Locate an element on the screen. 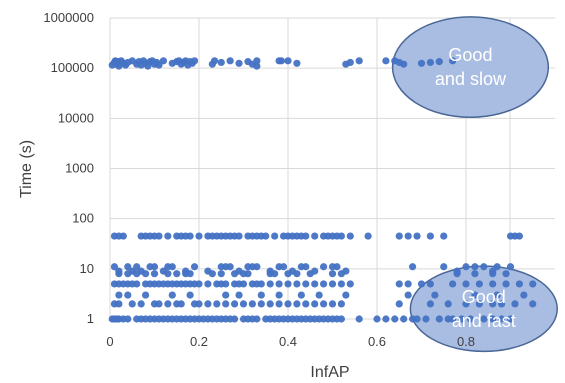 The image size is (565, 383). x-tick-label: 0.4 is located at coordinates (288, 341).